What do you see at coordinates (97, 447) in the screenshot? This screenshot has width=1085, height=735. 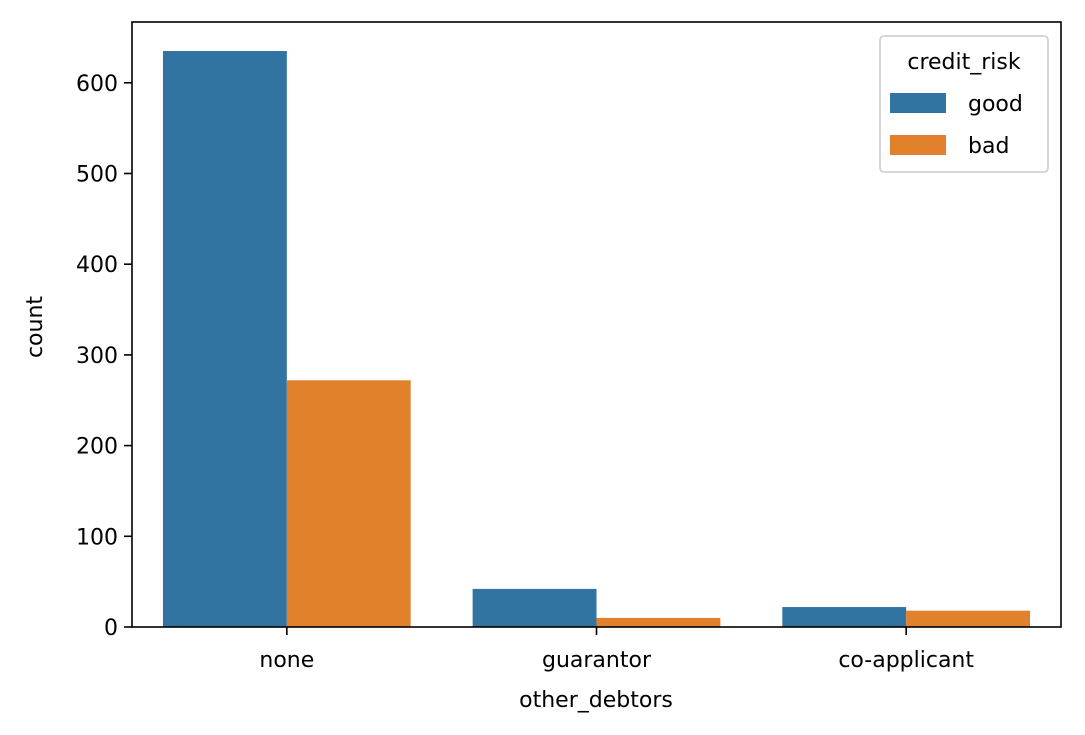 I see `y-tick-label: 200` at bounding box center [97, 447].